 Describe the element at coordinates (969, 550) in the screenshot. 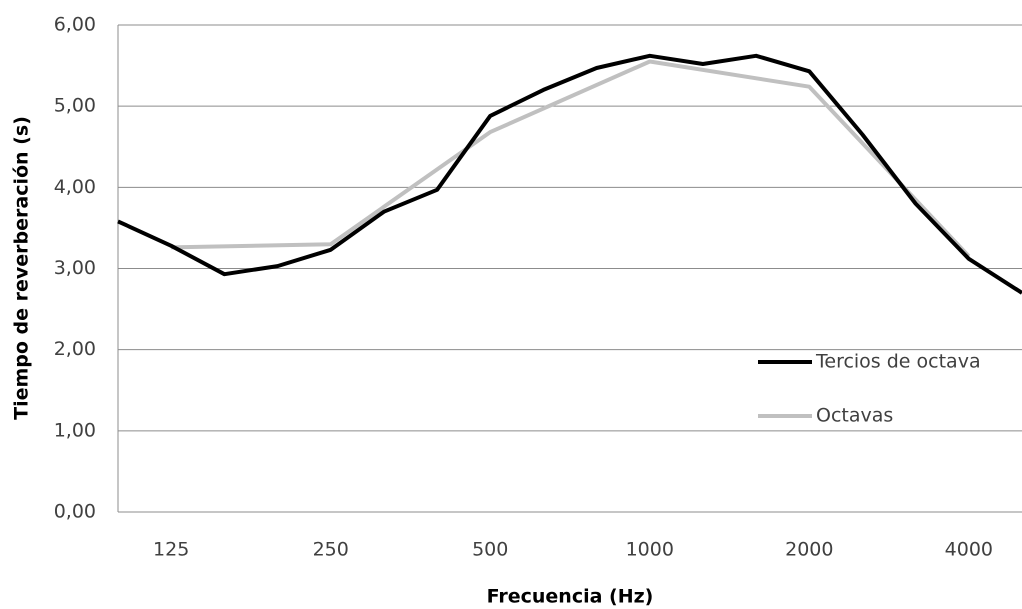

I see `x-tick-label: 4000` at that location.